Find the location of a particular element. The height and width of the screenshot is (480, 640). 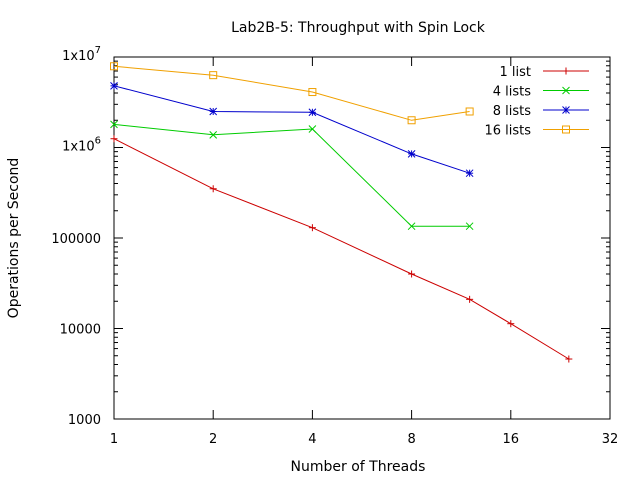

y-axis-label: Operations per Second is located at coordinates (14, 238).